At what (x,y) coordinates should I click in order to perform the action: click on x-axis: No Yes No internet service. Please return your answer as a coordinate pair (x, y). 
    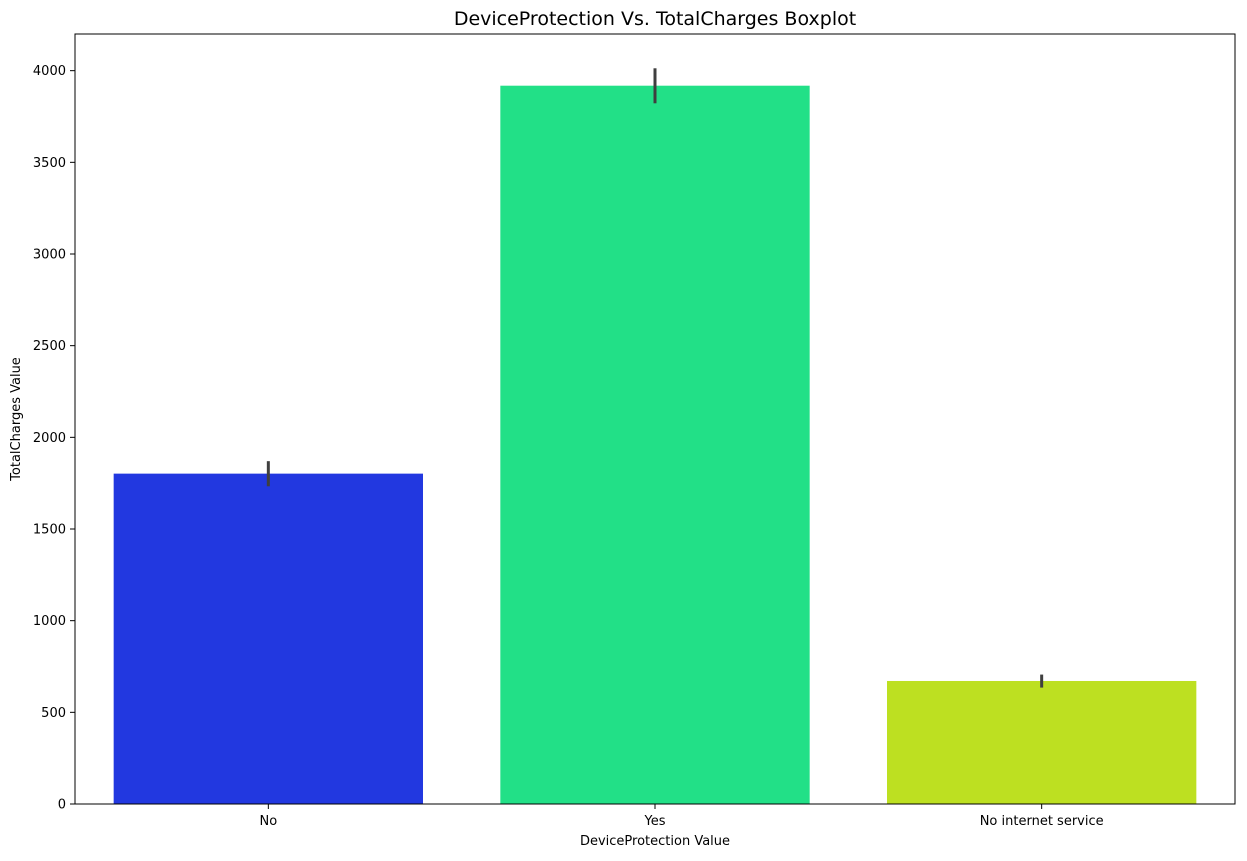
    Looking at the image, I should click on (681, 816).